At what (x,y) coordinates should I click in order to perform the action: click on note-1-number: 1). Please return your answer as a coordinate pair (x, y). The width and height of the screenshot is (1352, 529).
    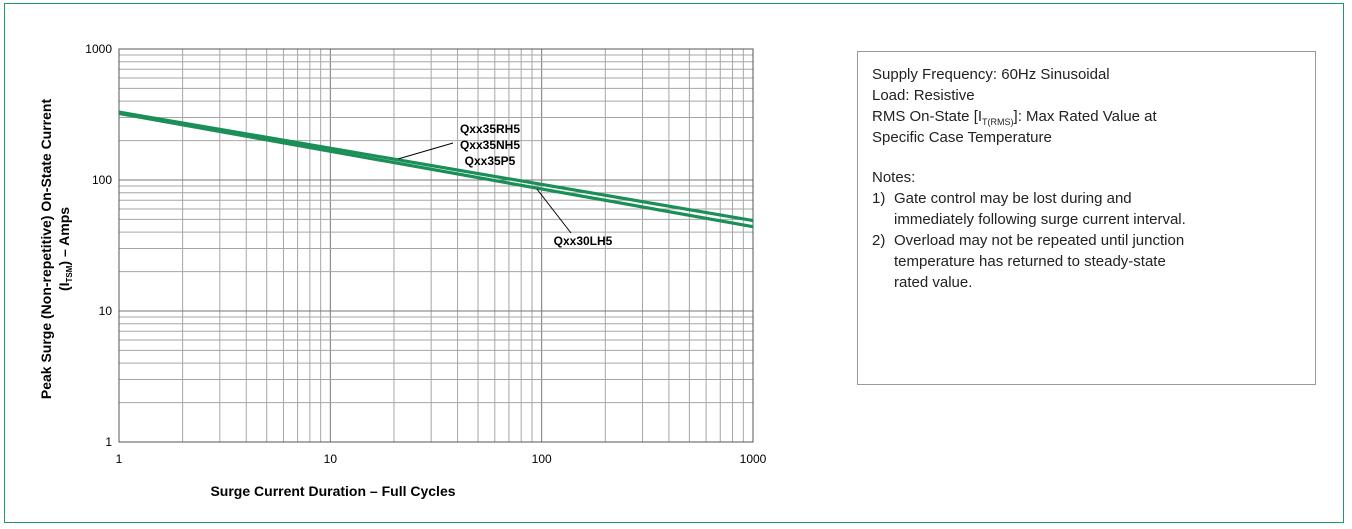
    Looking at the image, I should click on (879, 198).